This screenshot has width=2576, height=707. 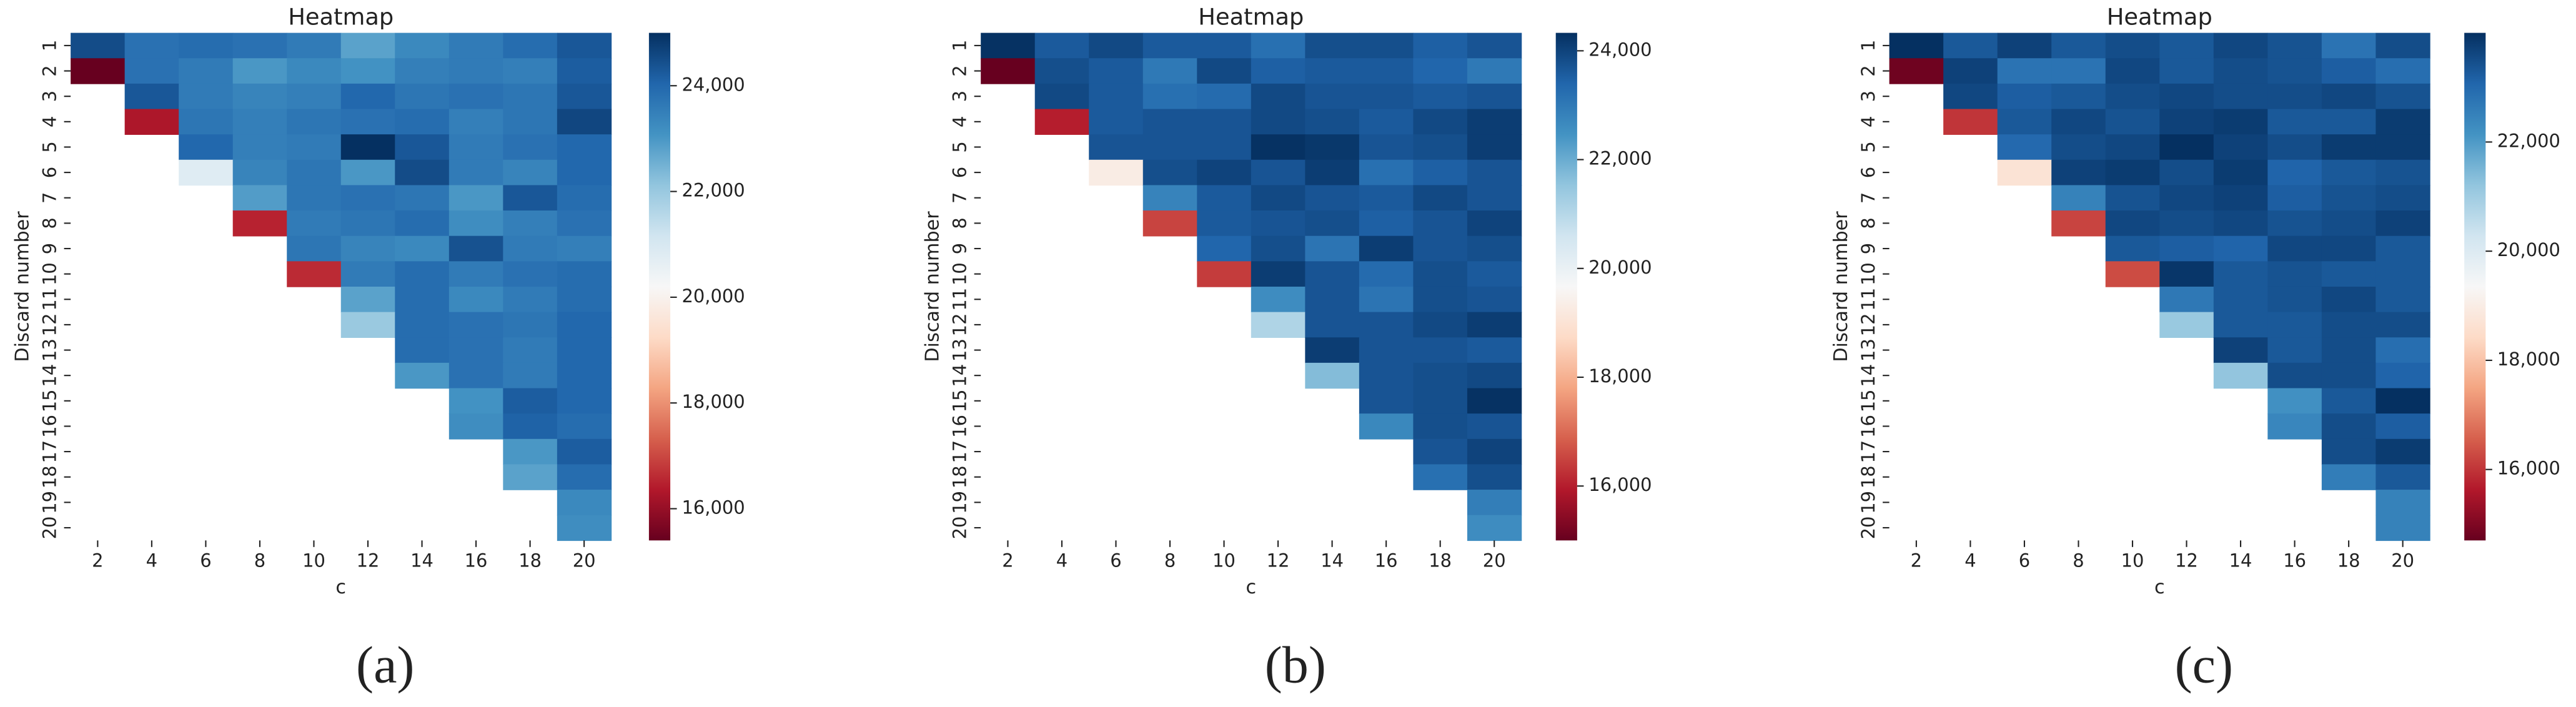 What do you see at coordinates (50, 198) in the screenshot?
I see `y-tick-label: 7` at bounding box center [50, 198].